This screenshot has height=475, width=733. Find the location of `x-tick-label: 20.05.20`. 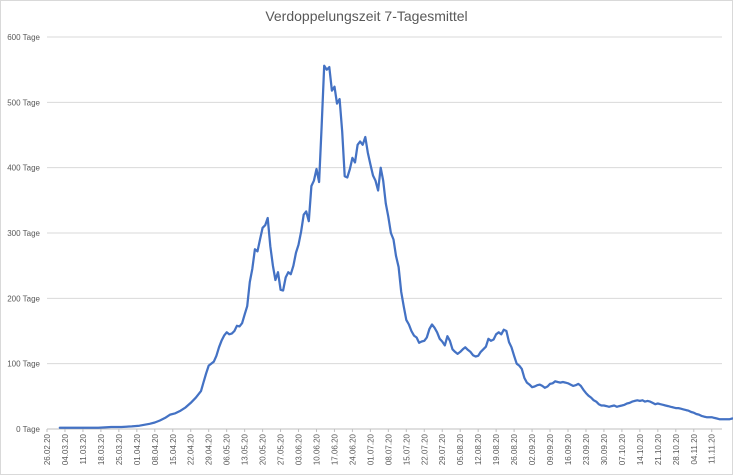

x-tick-label: 20.05.20 is located at coordinates (263, 449).